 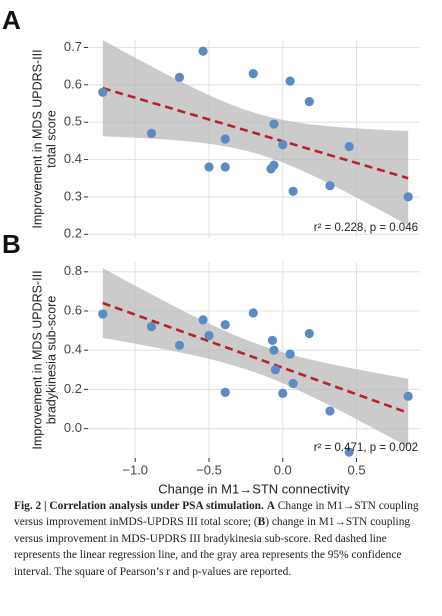 What do you see at coordinates (73, 270) in the screenshot?
I see `y-tick-label: 0.8` at bounding box center [73, 270].